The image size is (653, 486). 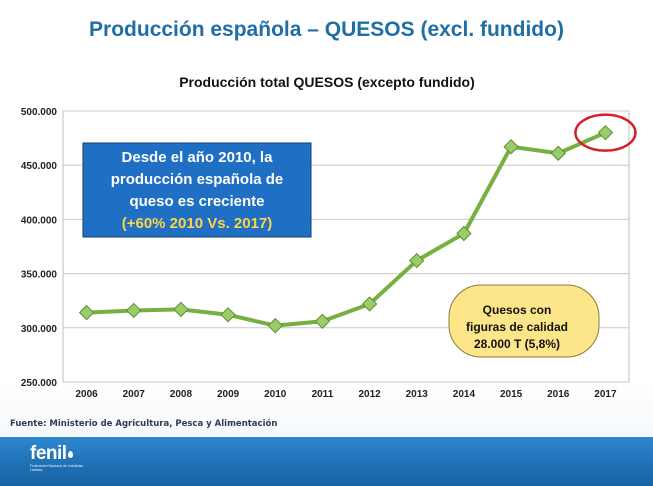 What do you see at coordinates (369, 394) in the screenshot?
I see `x-tick-label: 2012` at bounding box center [369, 394].